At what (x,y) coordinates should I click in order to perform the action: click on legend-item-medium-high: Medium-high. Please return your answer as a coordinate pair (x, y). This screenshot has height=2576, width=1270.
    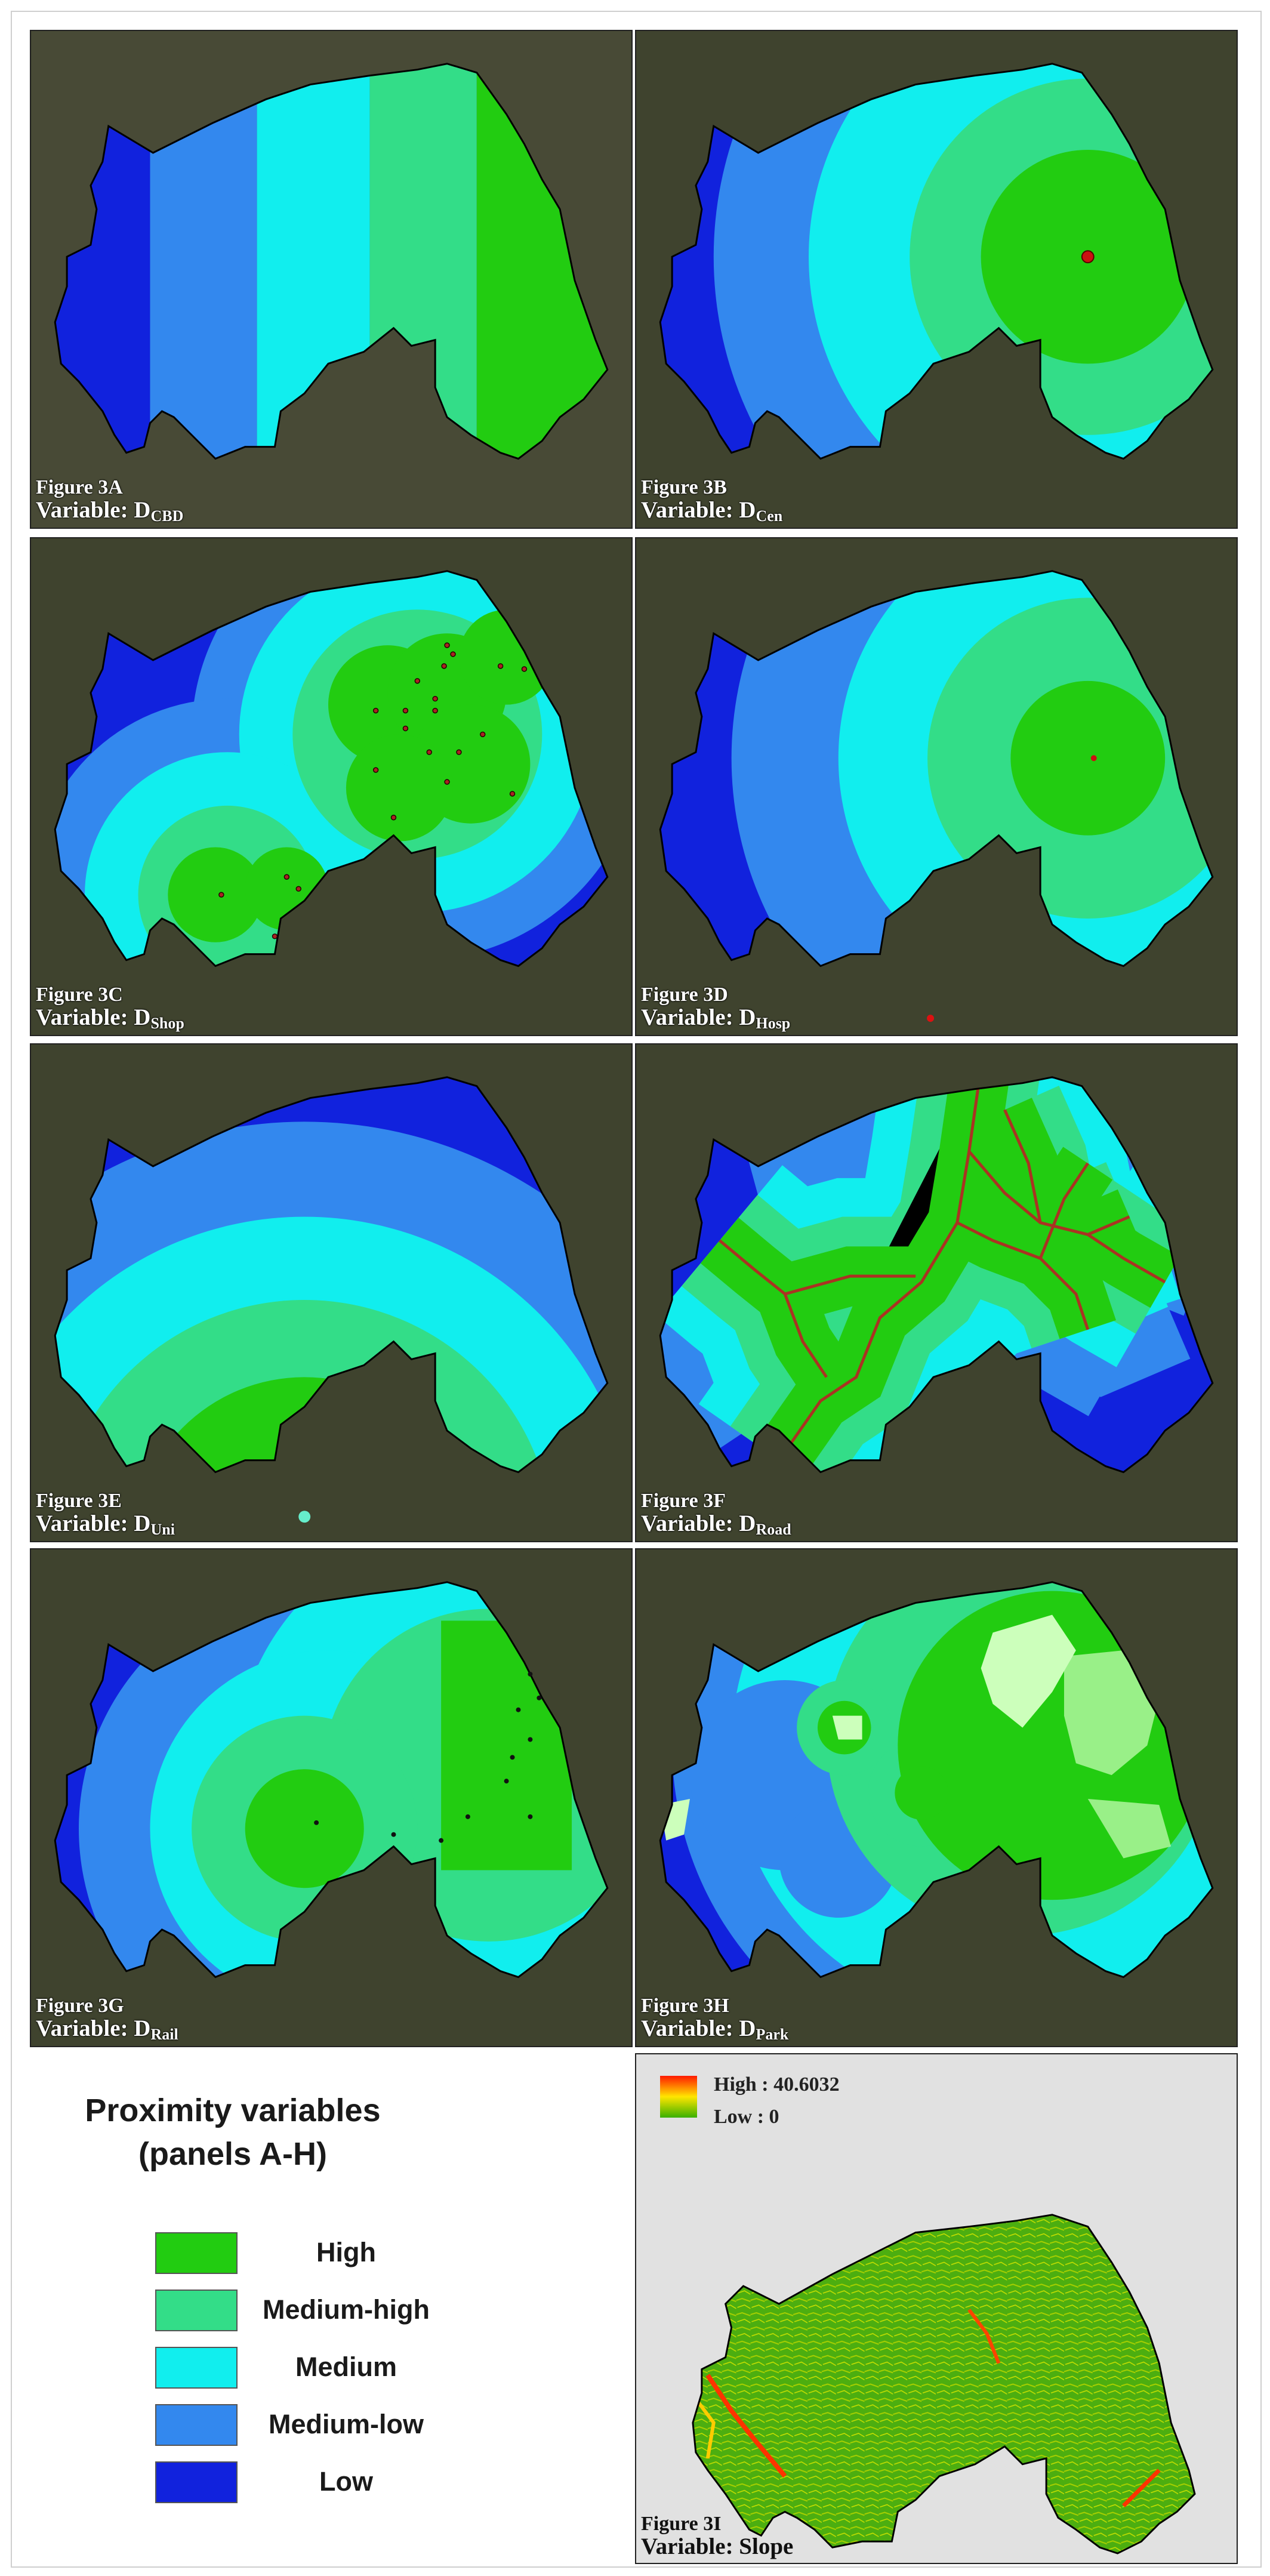
    Looking at the image, I should click on (334, 2310).